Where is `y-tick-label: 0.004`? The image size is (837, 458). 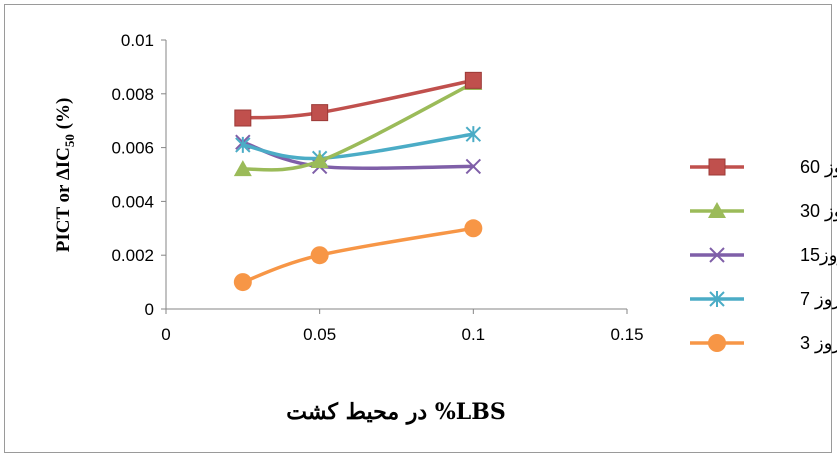 y-tick-label: 0.004 is located at coordinates (132, 201).